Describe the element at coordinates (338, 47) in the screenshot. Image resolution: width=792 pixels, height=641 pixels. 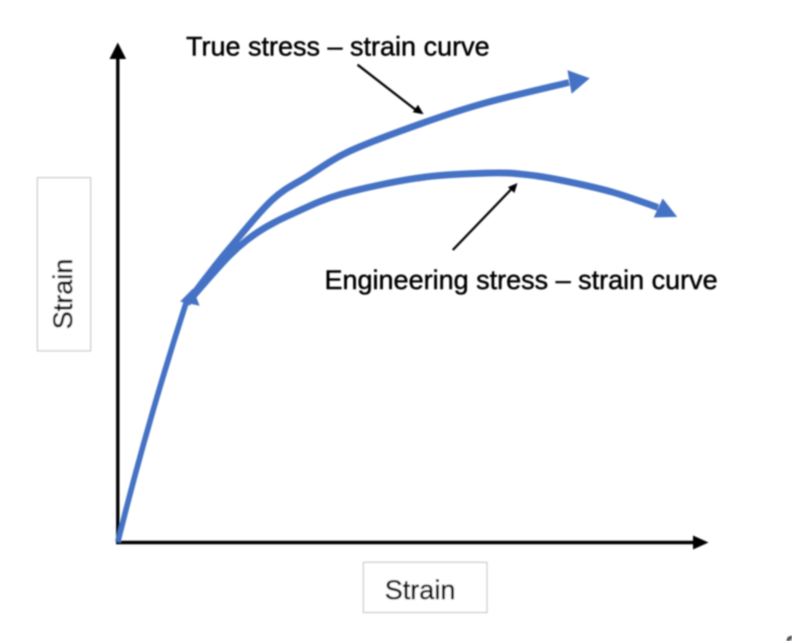
I see `svg-text: True stress – strain curve` at that location.